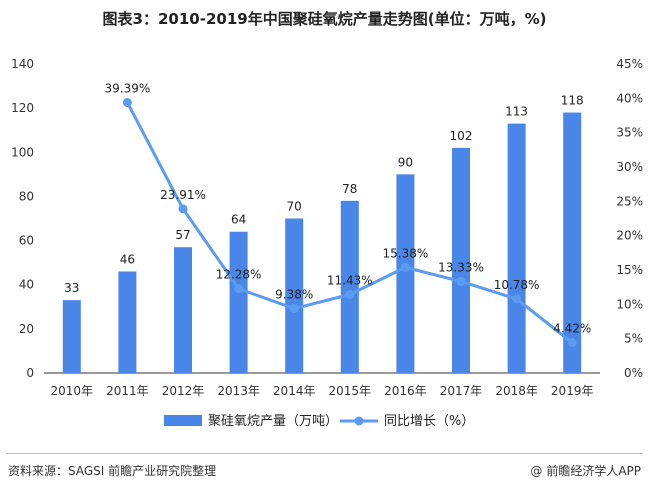 Image resolution: width=649 pixels, height=492 pixels. Describe the element at coordinates (629, 64) in the screenshot. I see `y-right-tick-label: 45%` at that location.